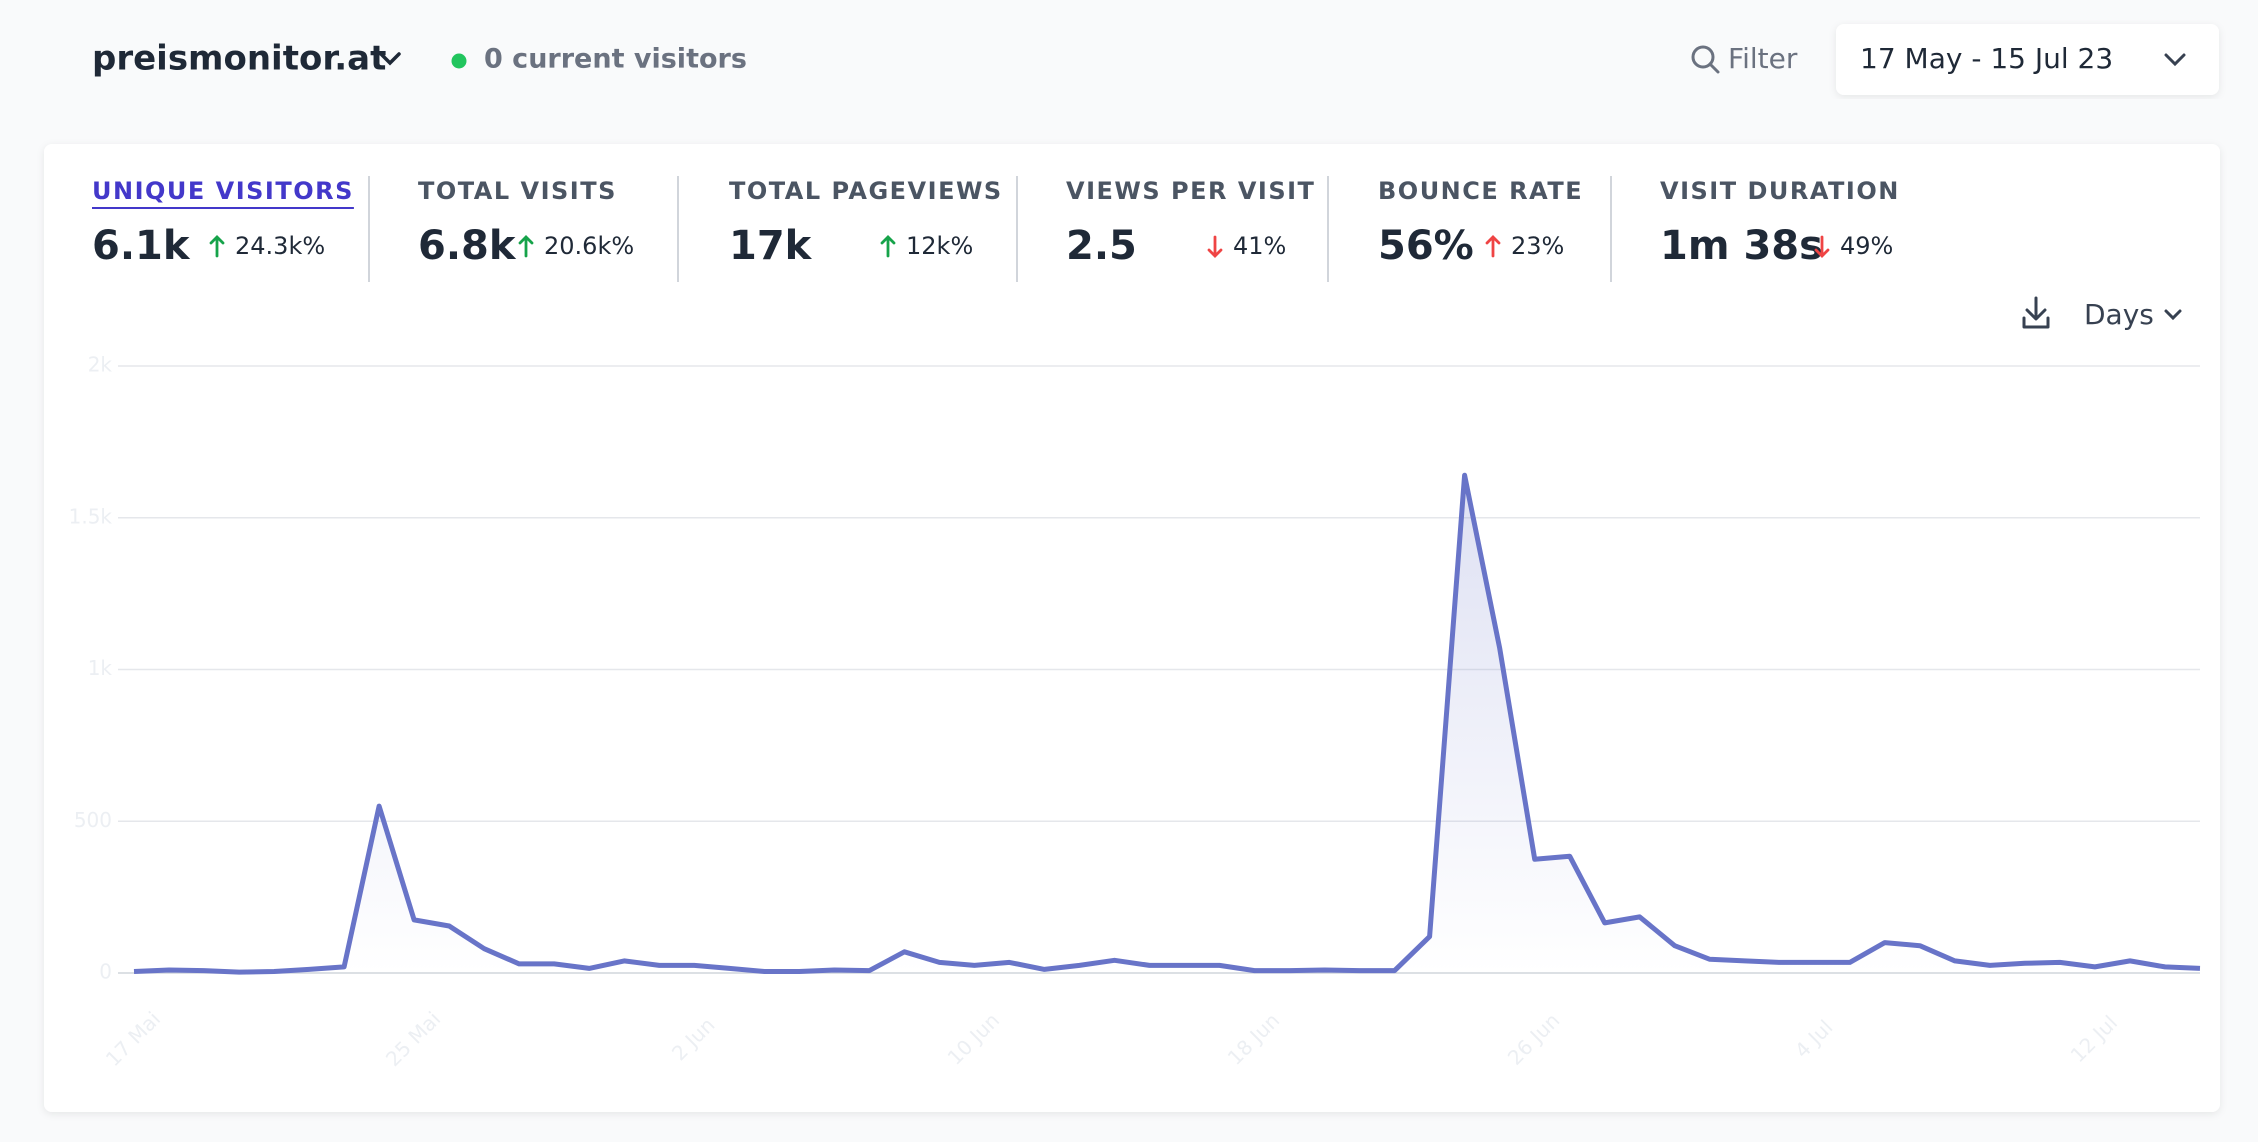 The width and height of the screenshot is (2258, 1142). What do you see at coordinates (1714, 68) in the screenshot?
I see `search-icon-handle` at bounding box center [1714, 68].